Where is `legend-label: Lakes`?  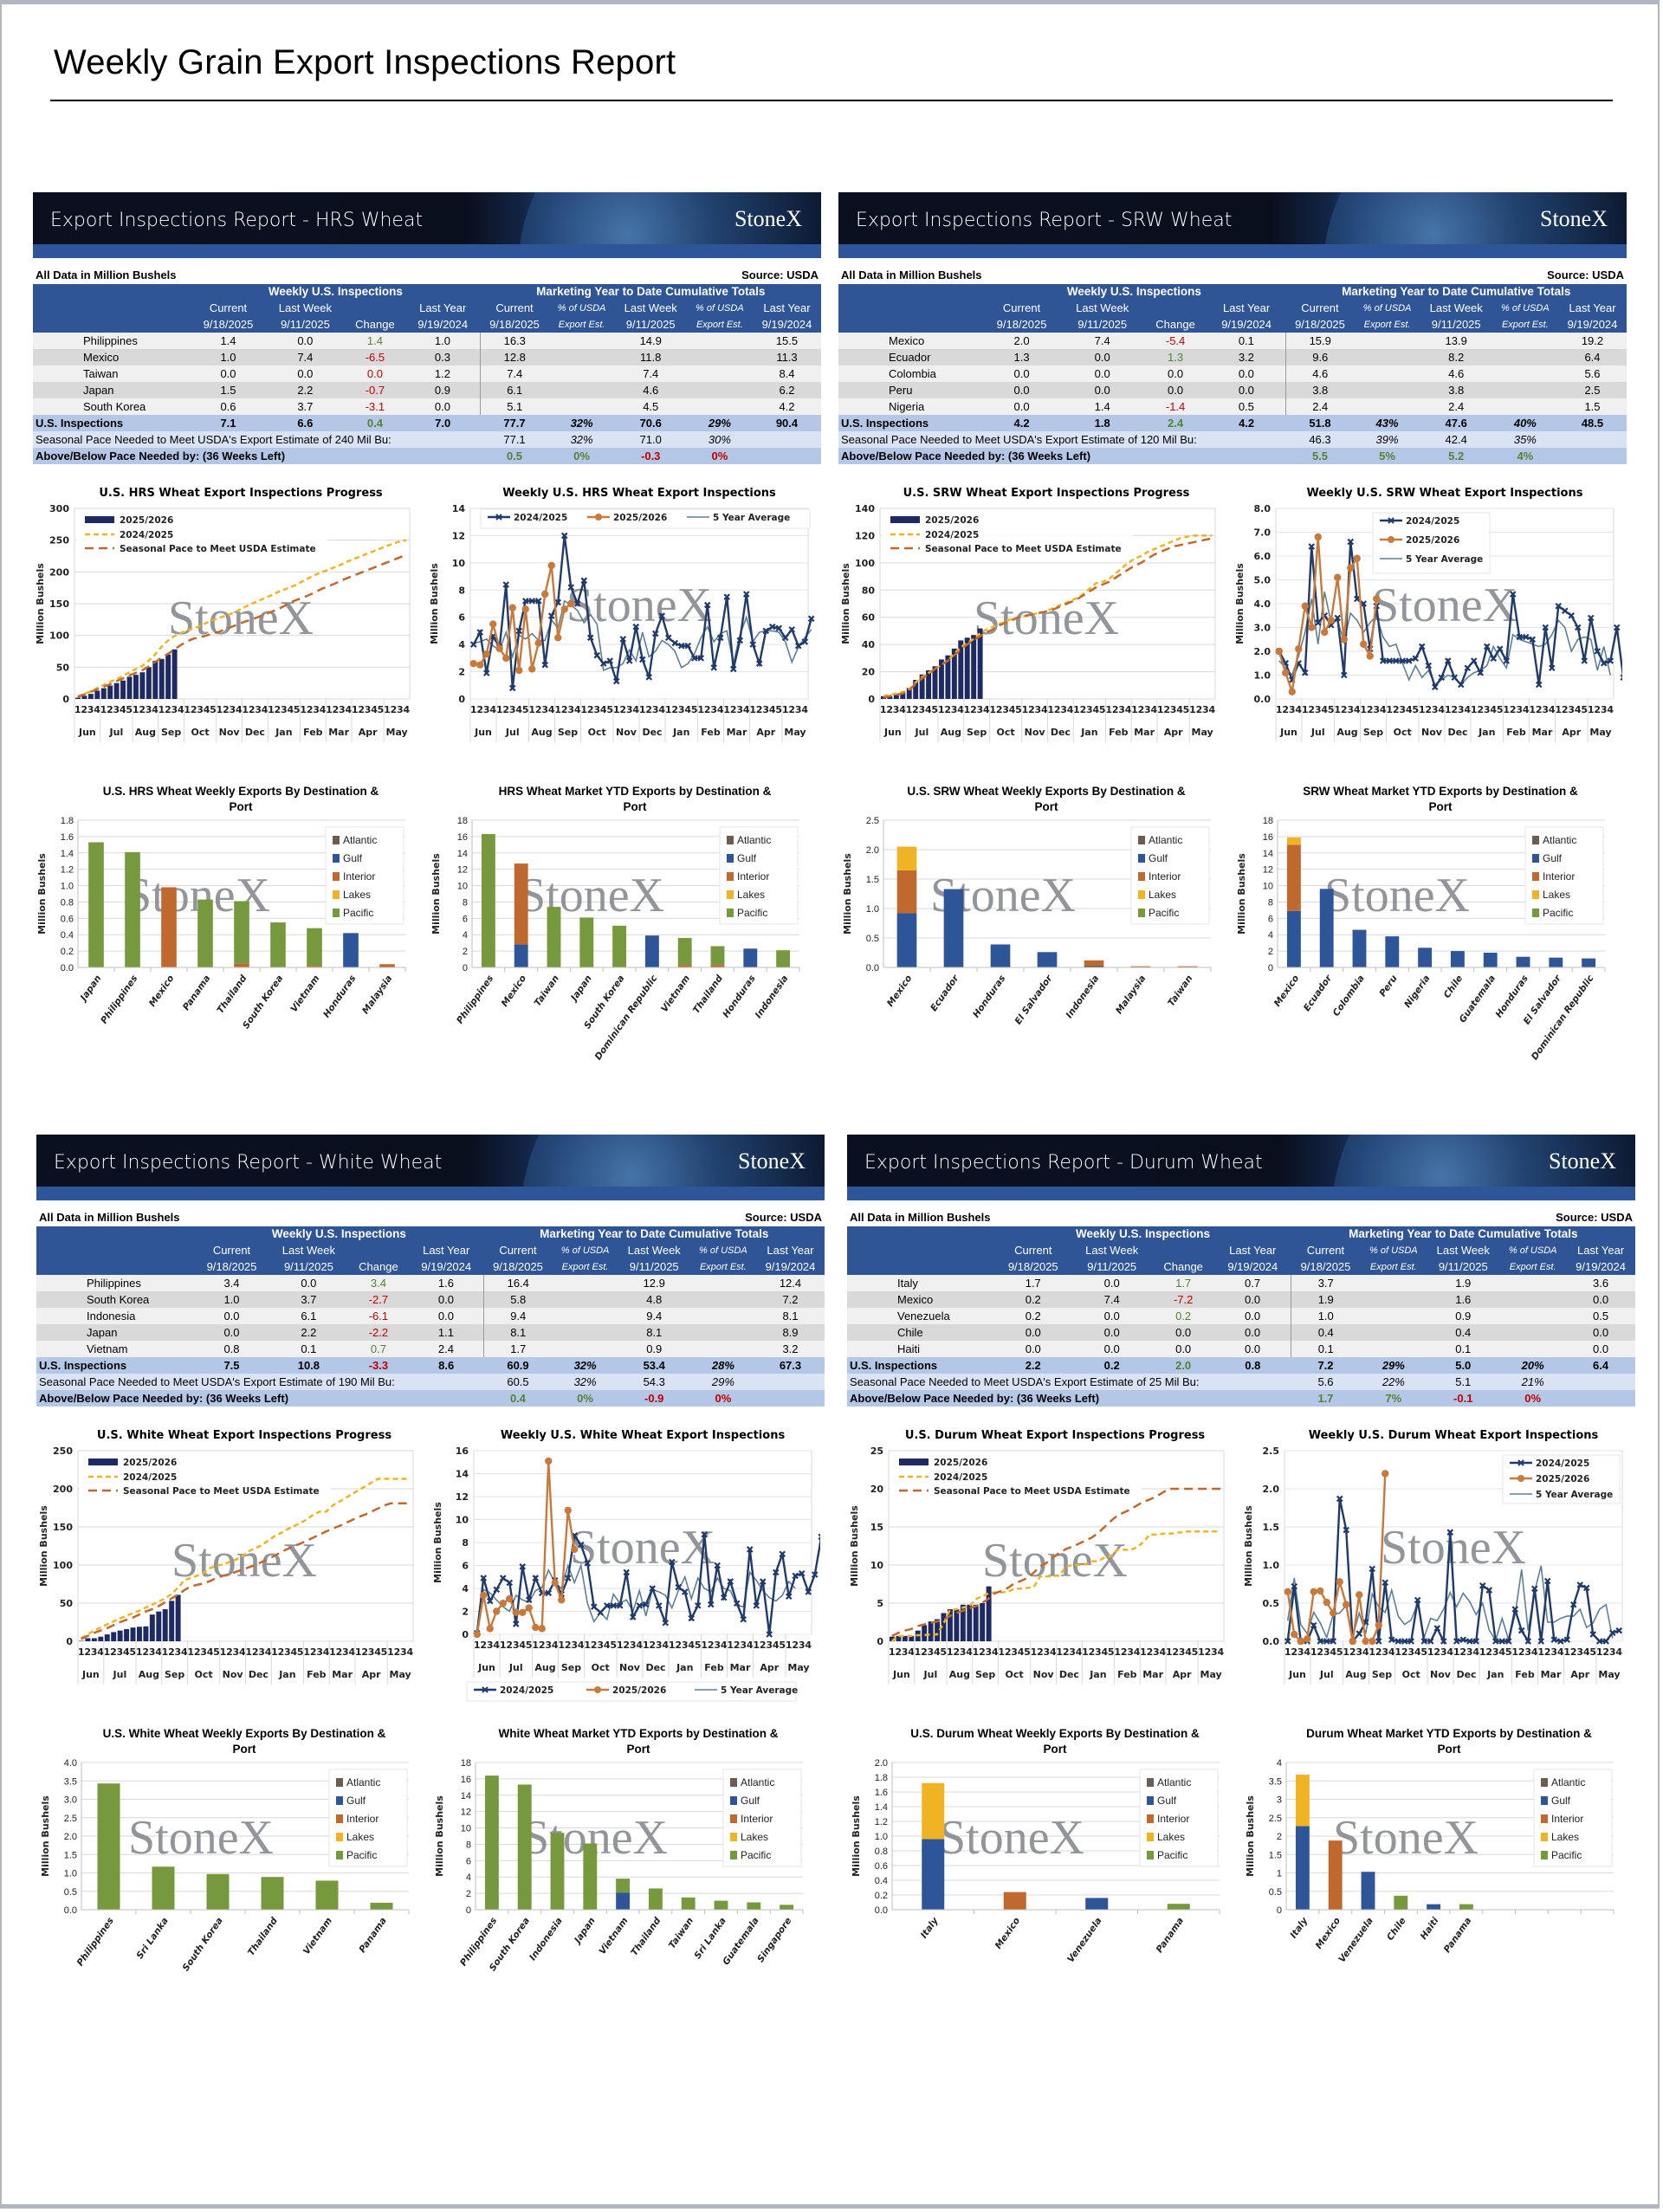 legend-label: Lakes is located at coordinates (1565, 1837).